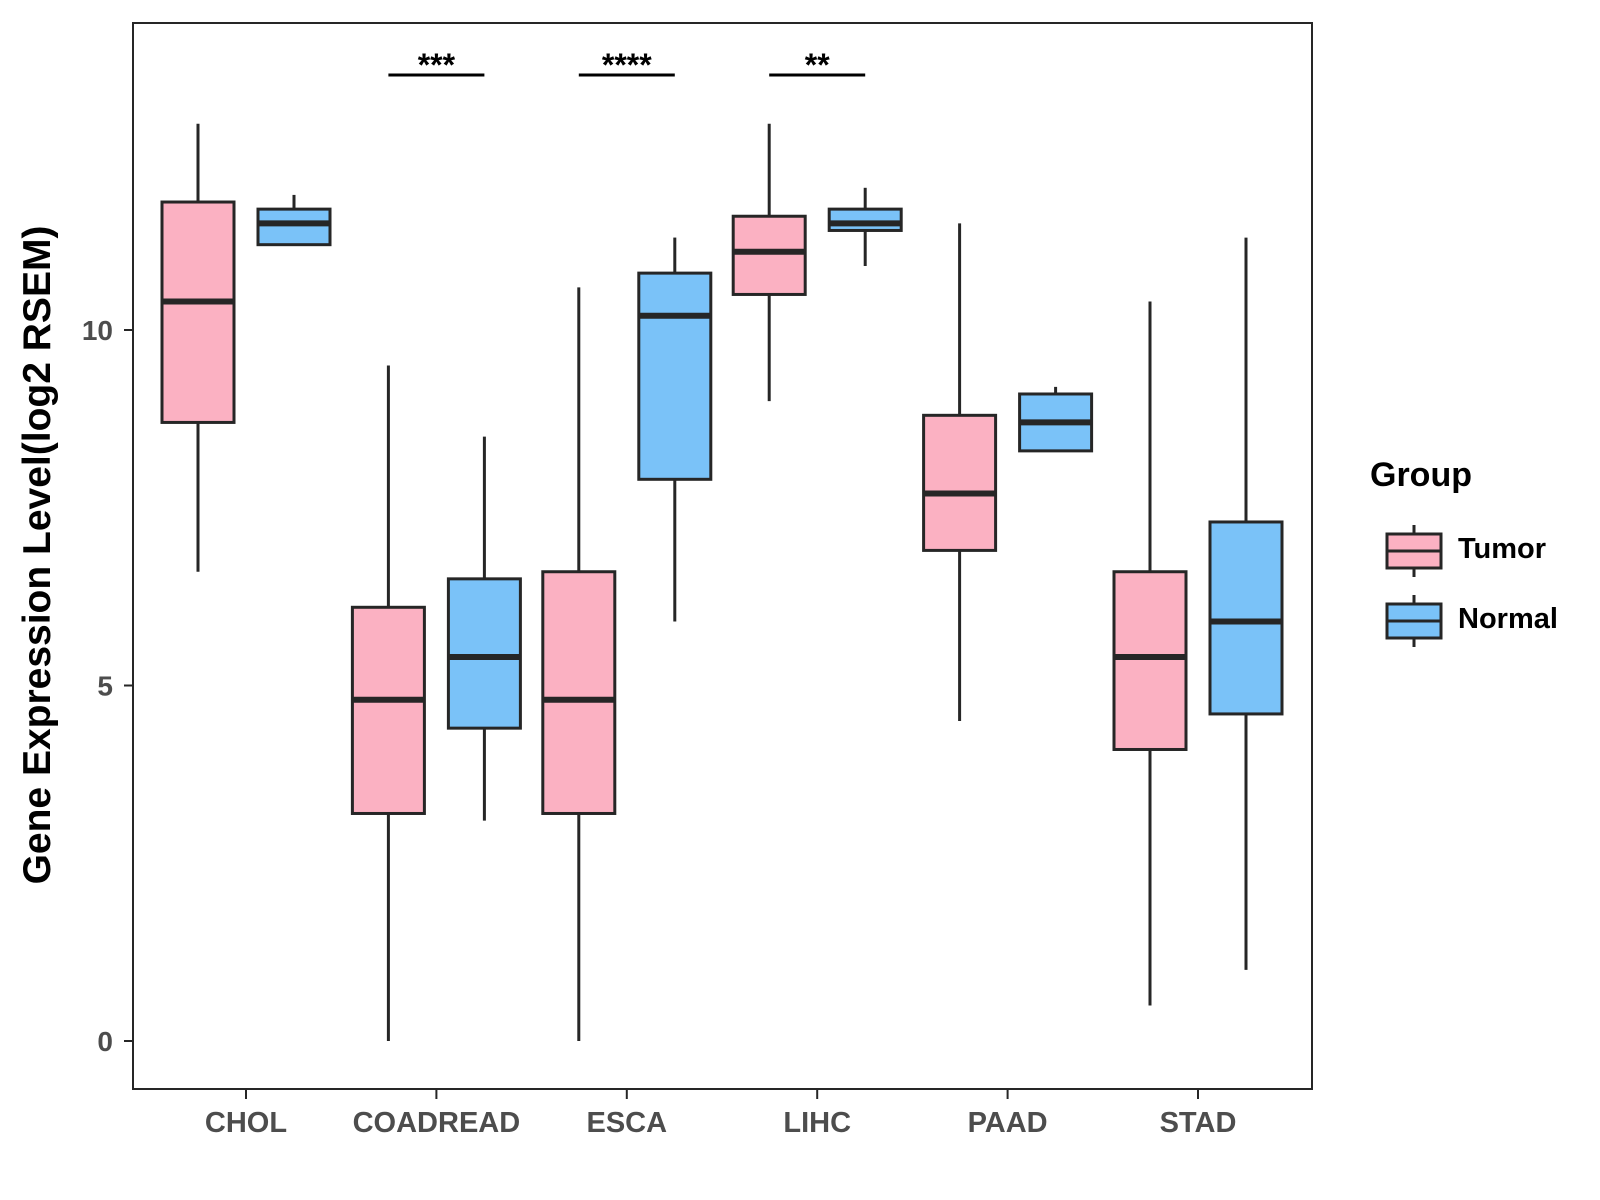 The width and height of the screenshot is (1600, 1200). Describe the element at coordinates (1008, 1123) in the screenshot. I see `x-tick-label: PAAD` at that location.